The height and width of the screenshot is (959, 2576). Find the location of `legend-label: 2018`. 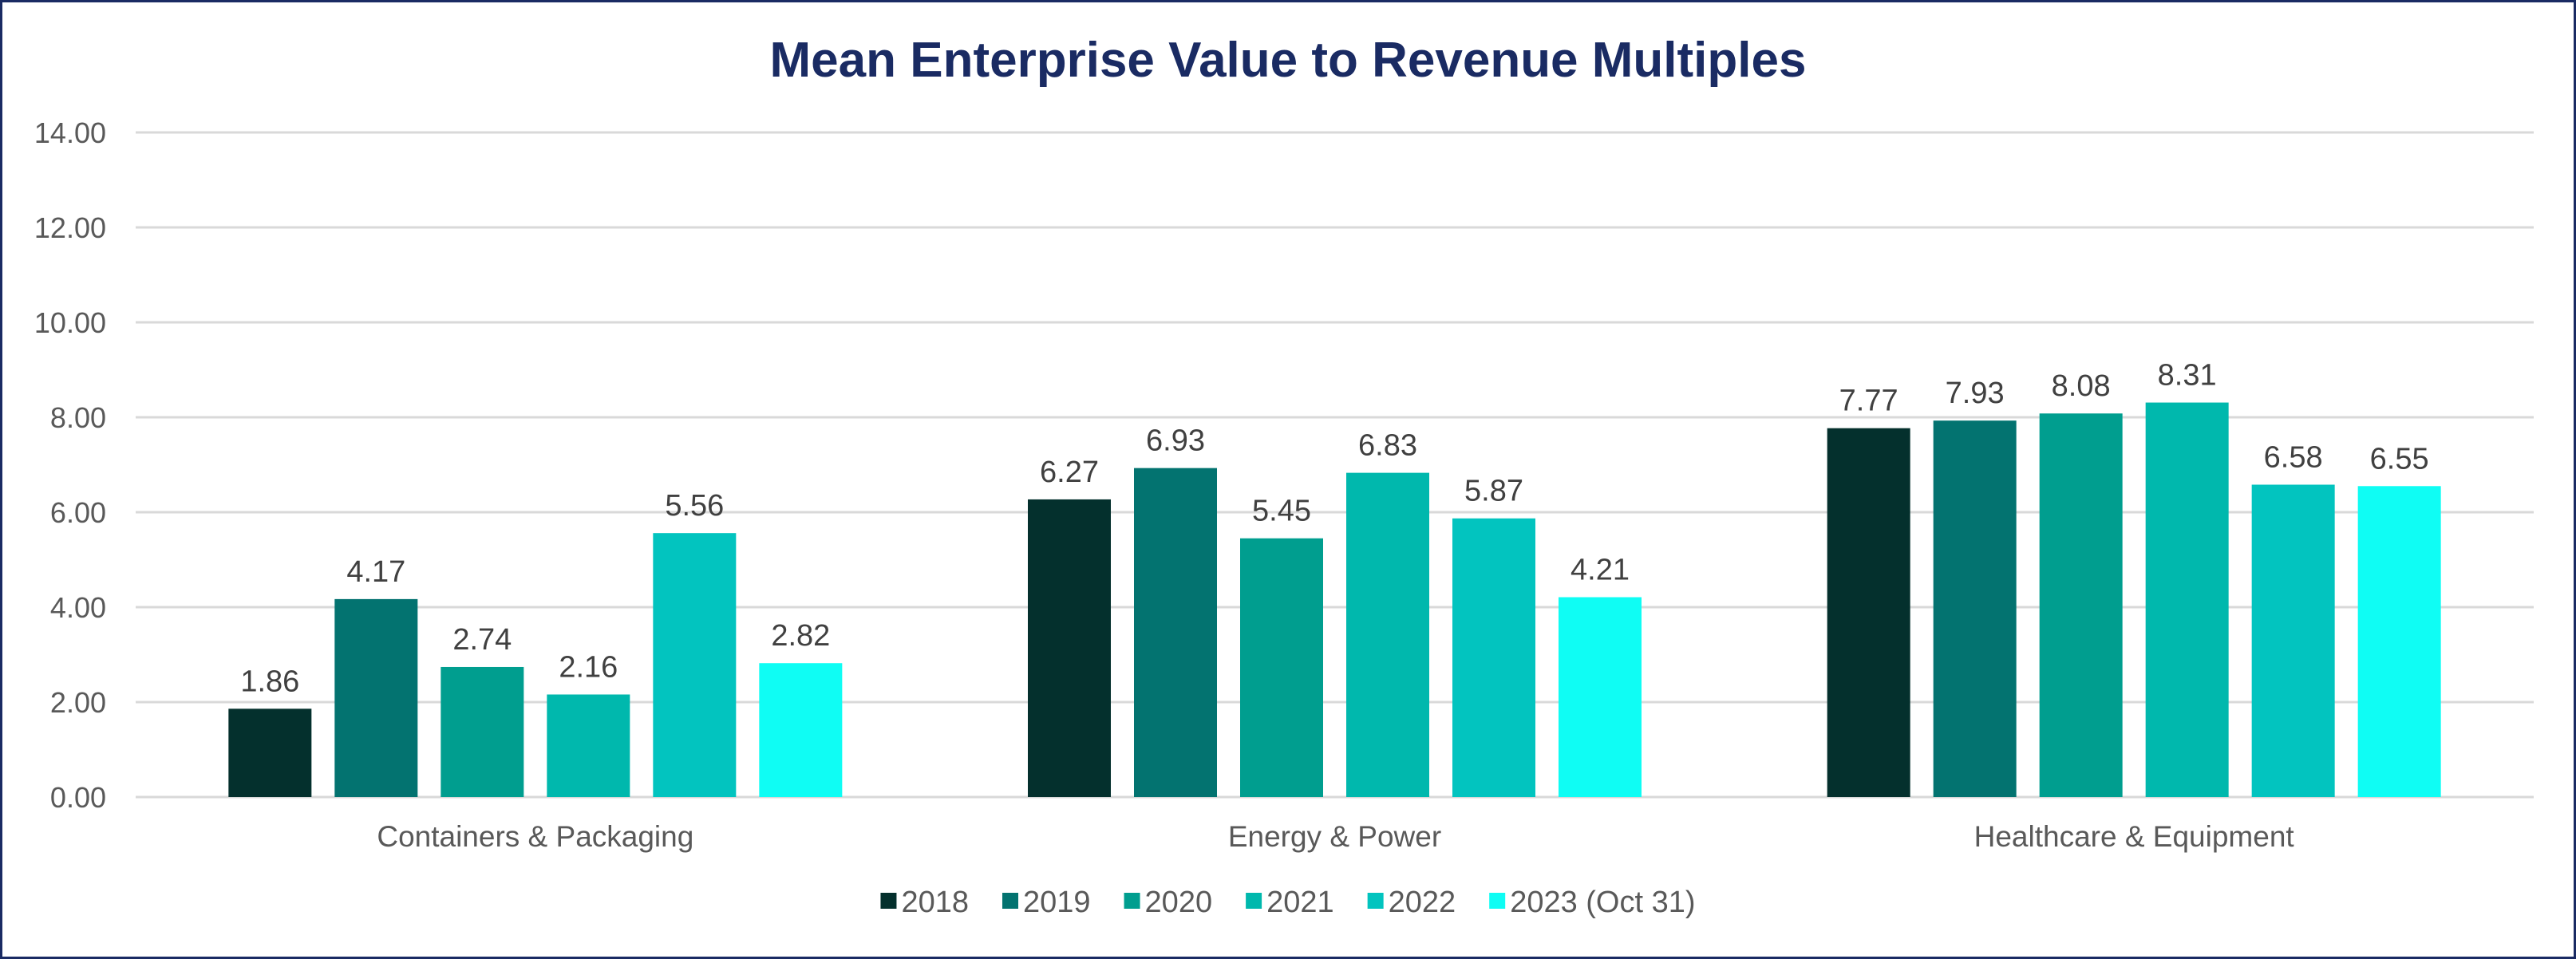

legend-label: 2018 is located at coordinates (935, 902).